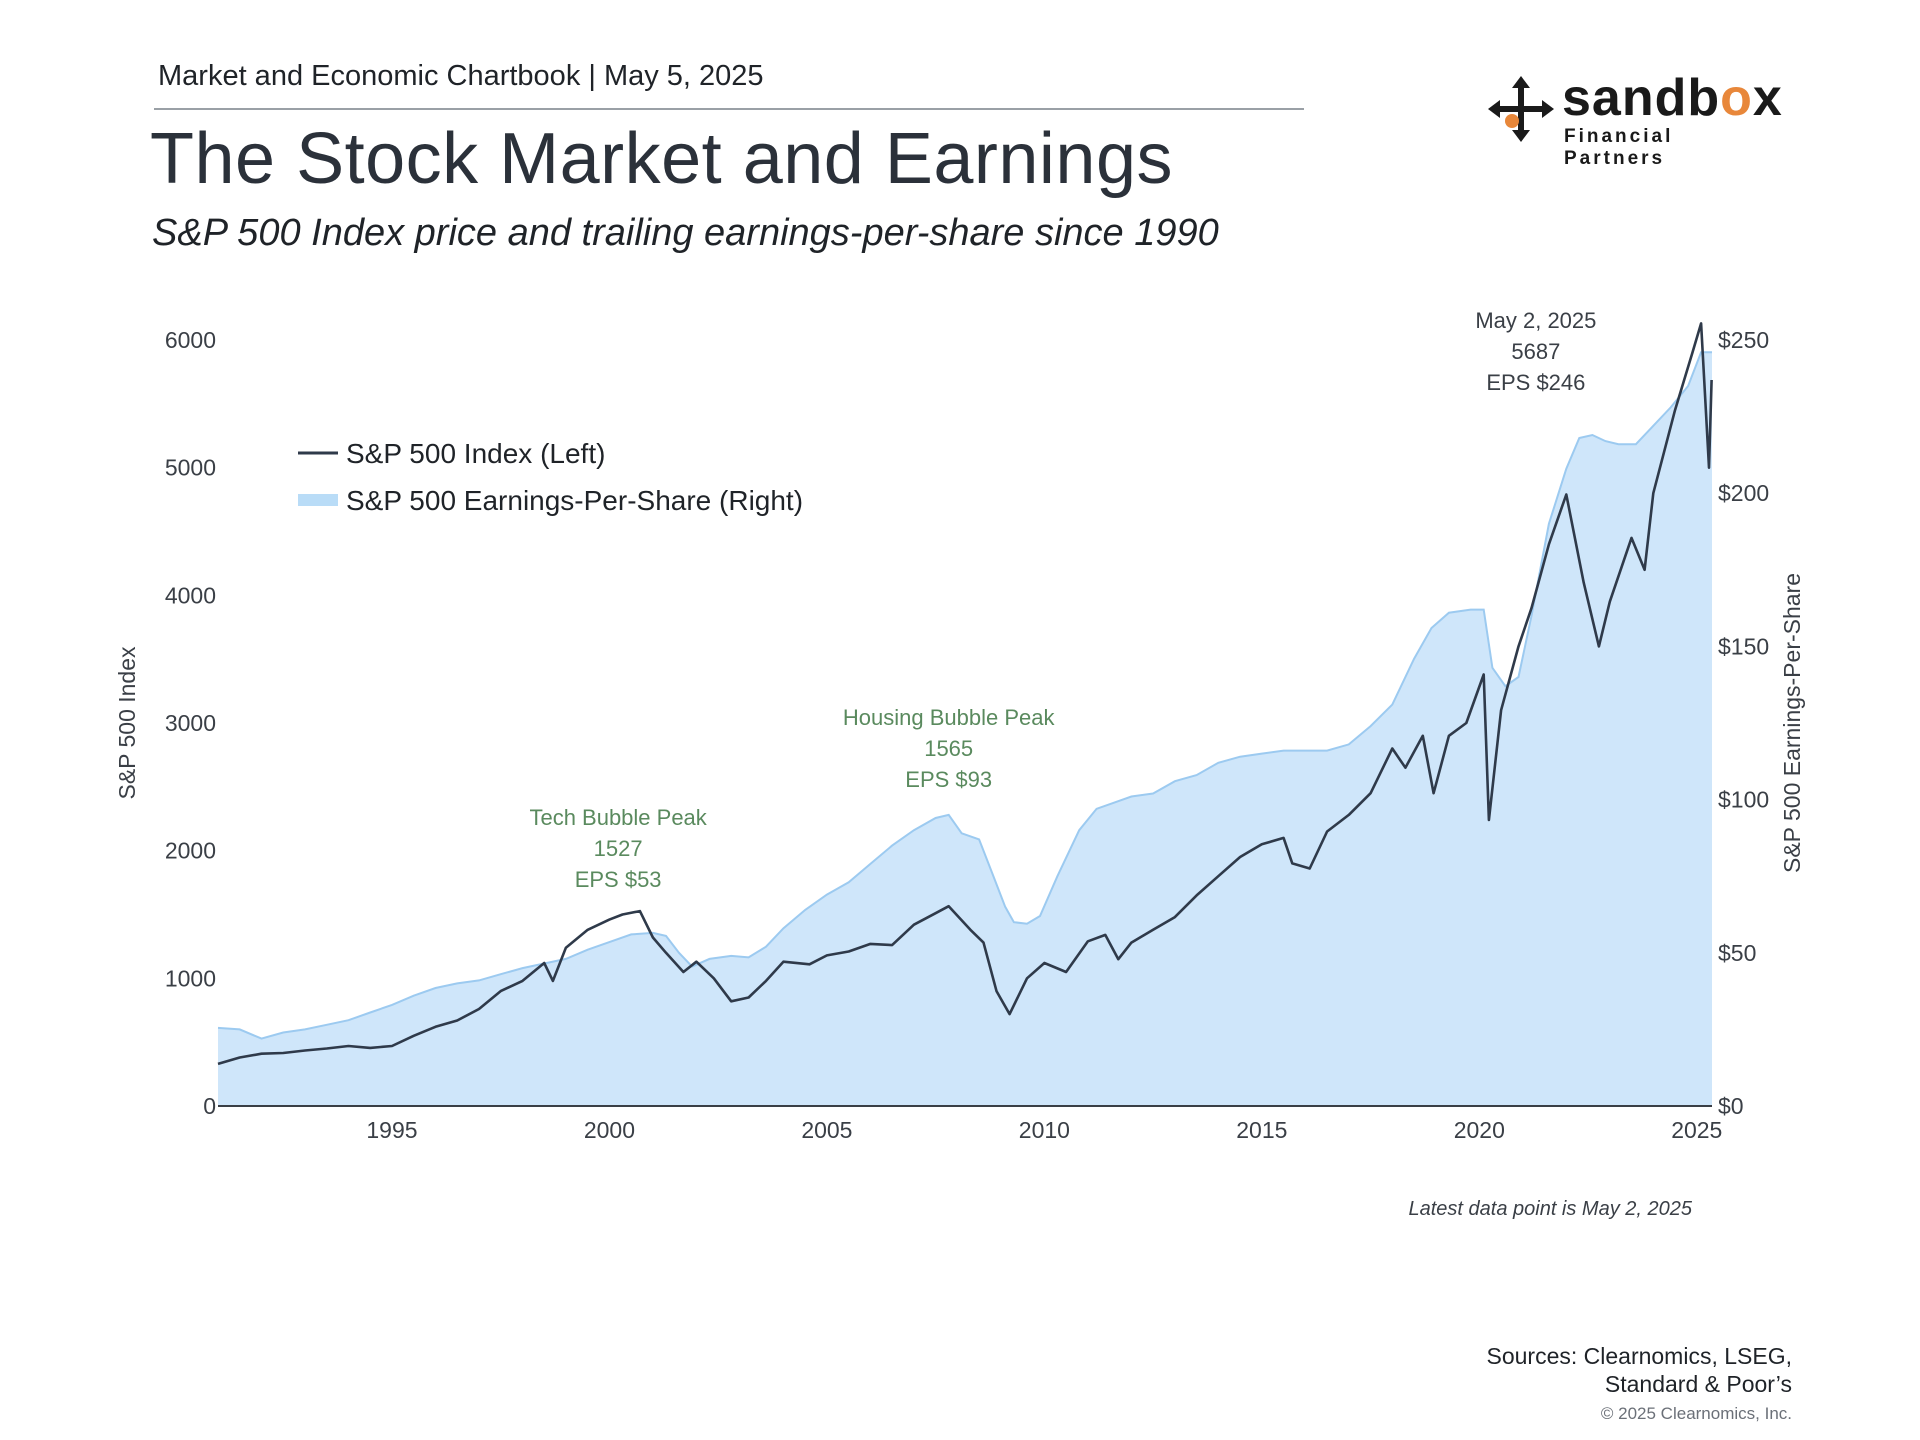  I want to click on annotation-text: Housing Bubble Peak, so click(949, 717).